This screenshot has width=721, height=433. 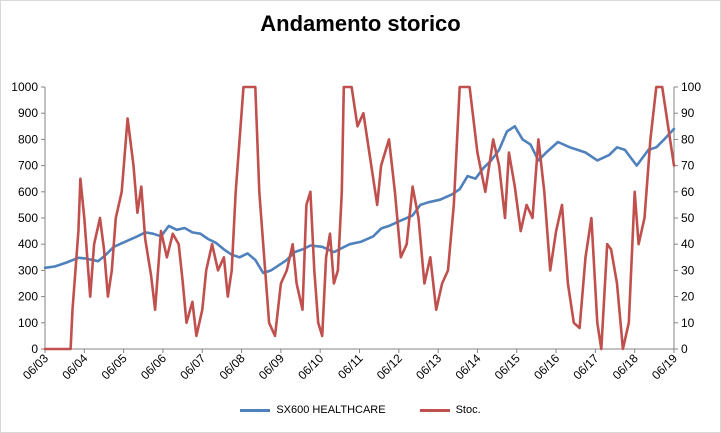 I want to click on legend-label-sx600: SX600 HEALTHCARE, so click(x=331, y=410).